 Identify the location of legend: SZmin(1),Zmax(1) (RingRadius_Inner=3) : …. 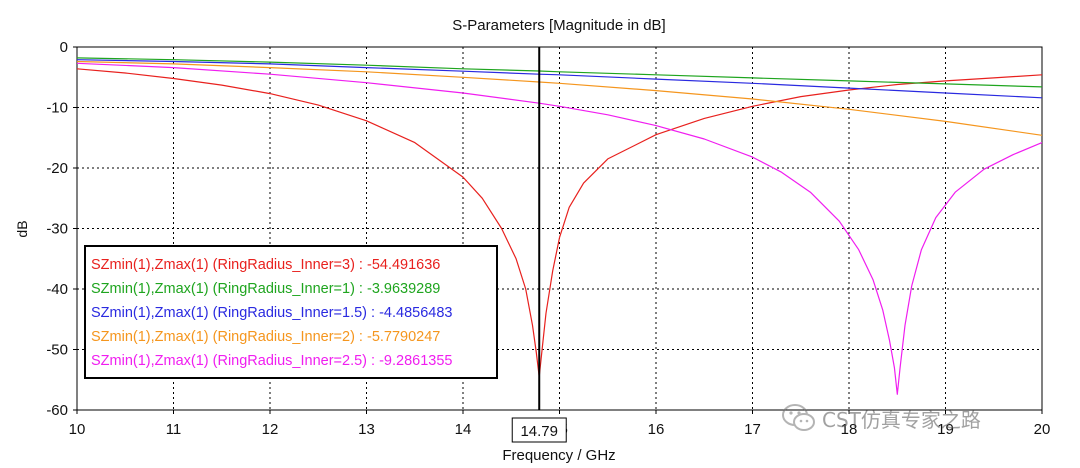
(291, 312).